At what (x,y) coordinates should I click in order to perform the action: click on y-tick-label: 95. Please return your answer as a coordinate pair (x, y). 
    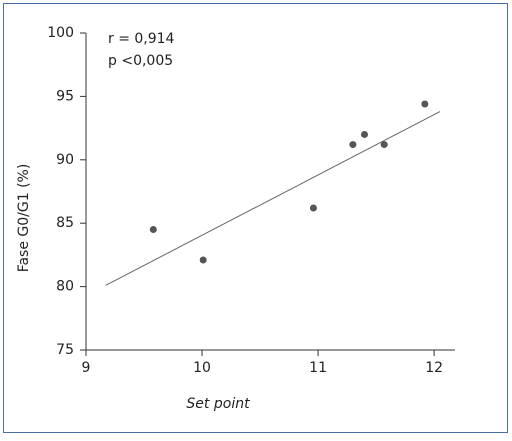
    Looking at the image, I should click on (65, 96).